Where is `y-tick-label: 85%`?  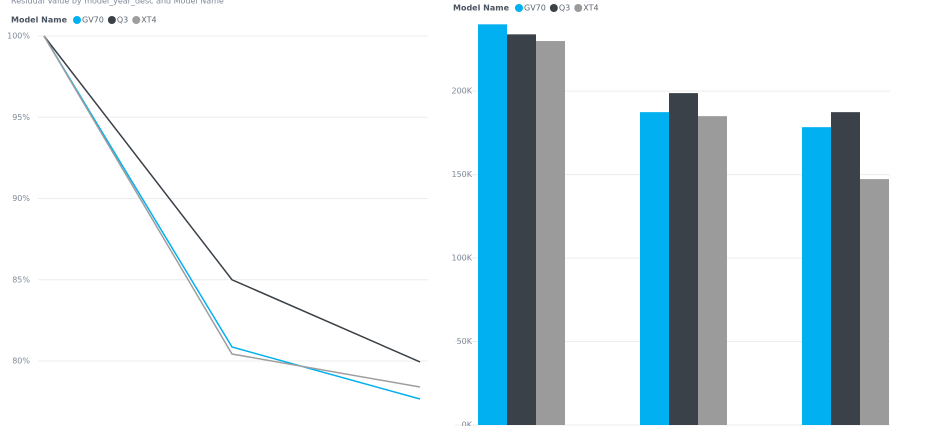 y-tick-label: 85% is located at coordinates (21, 279).